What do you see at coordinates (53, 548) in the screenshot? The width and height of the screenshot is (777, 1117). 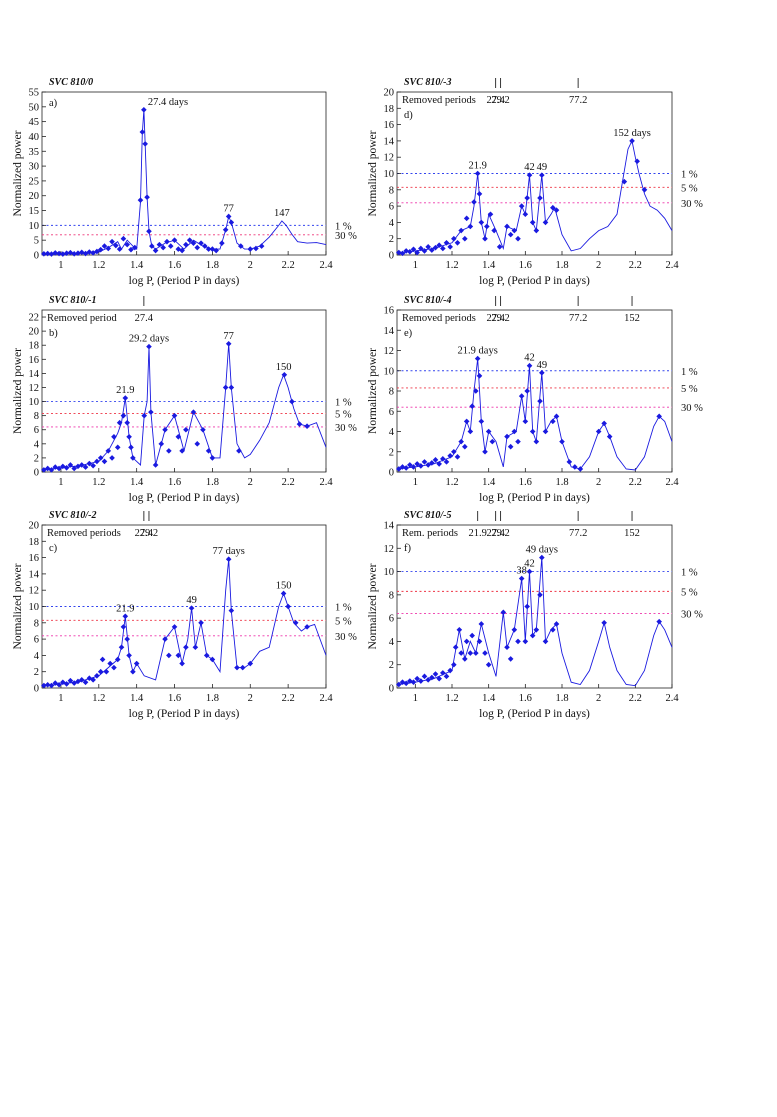 I see `panel-letter: c)` at bounding box center [53, 548].